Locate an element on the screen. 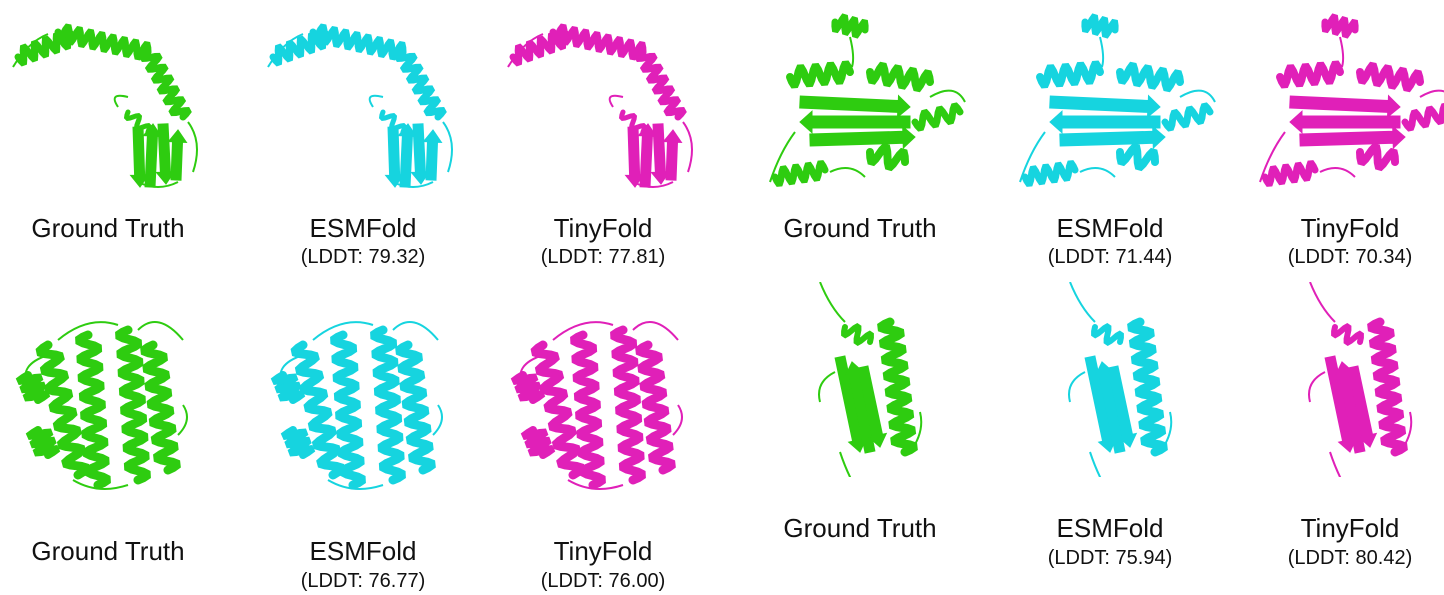  lddt-score: (LDDT: 80.42) is located at coordinates (1337, 558).